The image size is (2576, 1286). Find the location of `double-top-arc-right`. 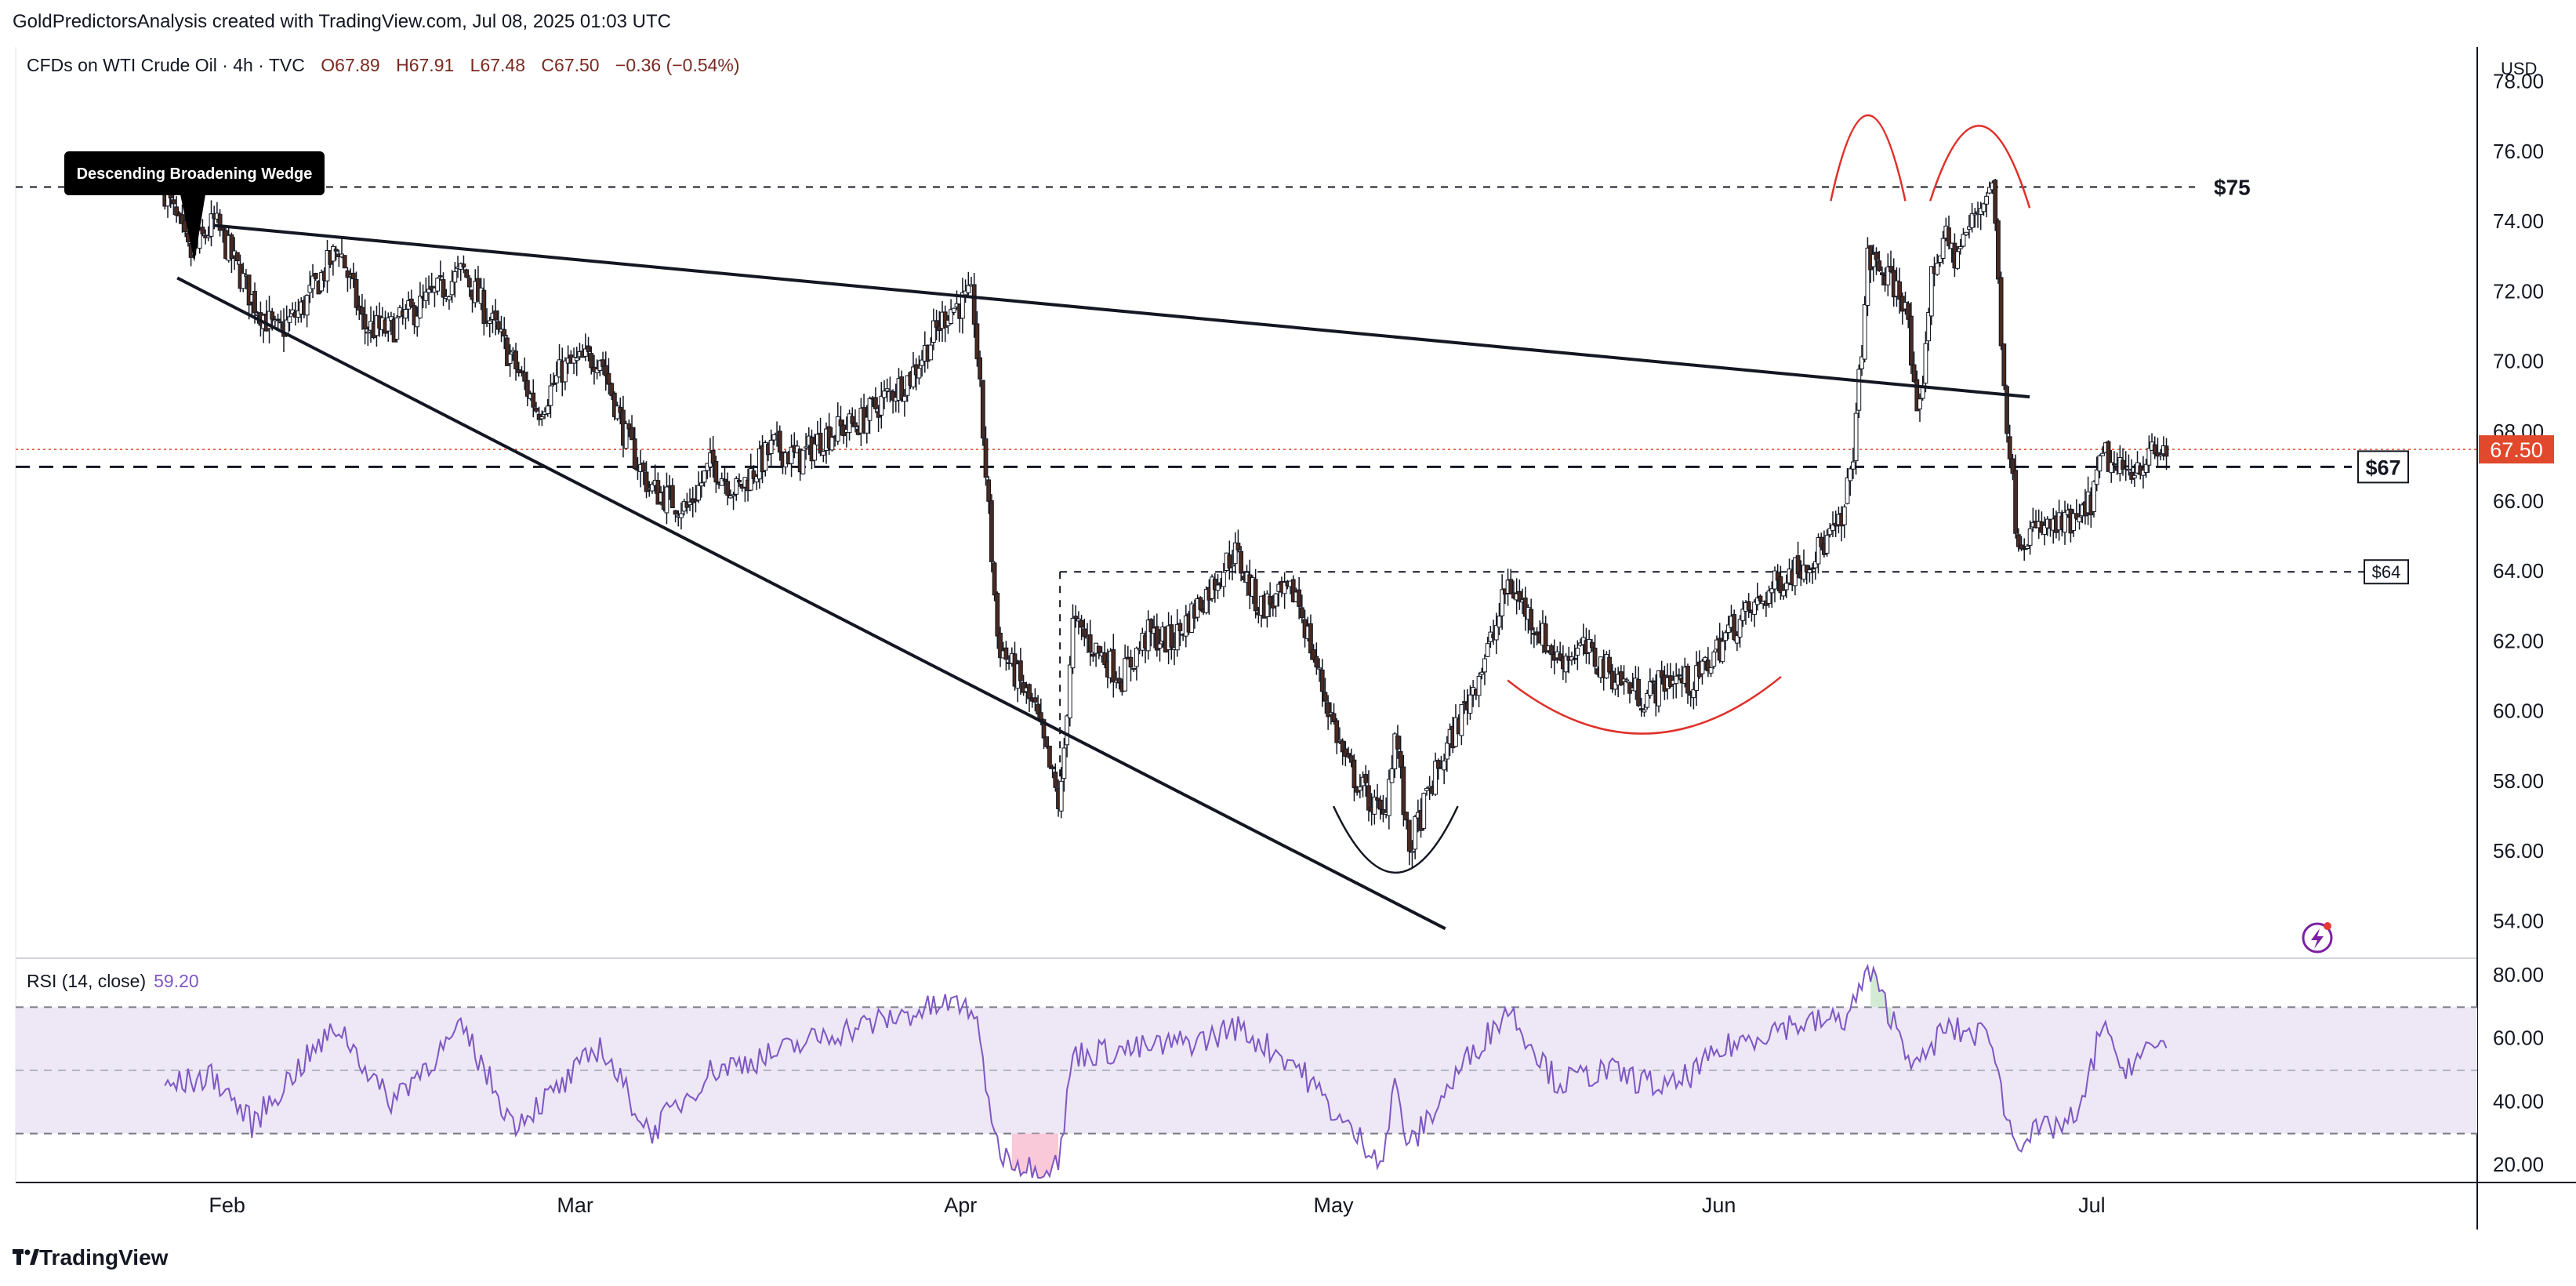

double-top-arc-right is located at coordinates (1980, 167).